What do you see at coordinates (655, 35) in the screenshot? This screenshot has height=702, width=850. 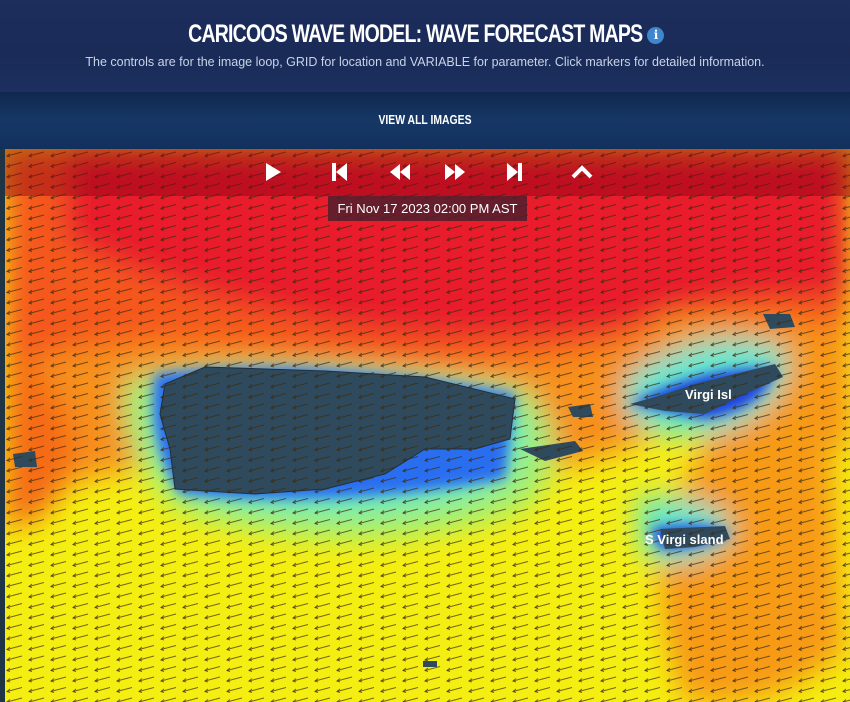 I see `info-circle-icon: i` at bounding box center [655, 35].